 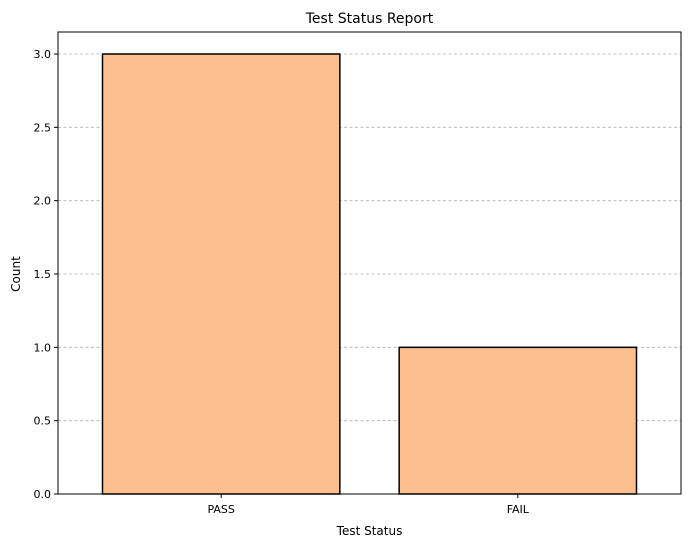 I want to click on y-tick-label: 1.0, so click(x=43, y=347).